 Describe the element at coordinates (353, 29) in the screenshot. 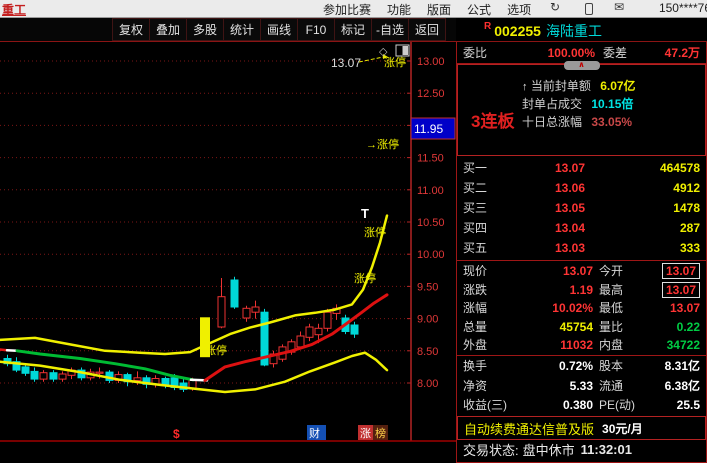

I see `button-mark: 标记` at that location.